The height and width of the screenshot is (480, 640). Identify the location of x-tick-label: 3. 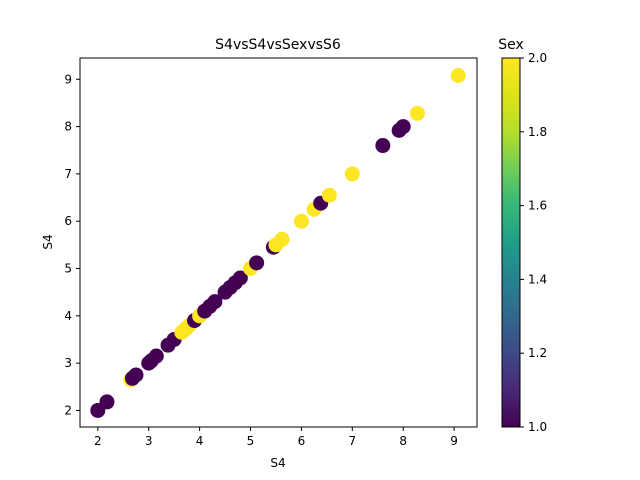
(149, 441).